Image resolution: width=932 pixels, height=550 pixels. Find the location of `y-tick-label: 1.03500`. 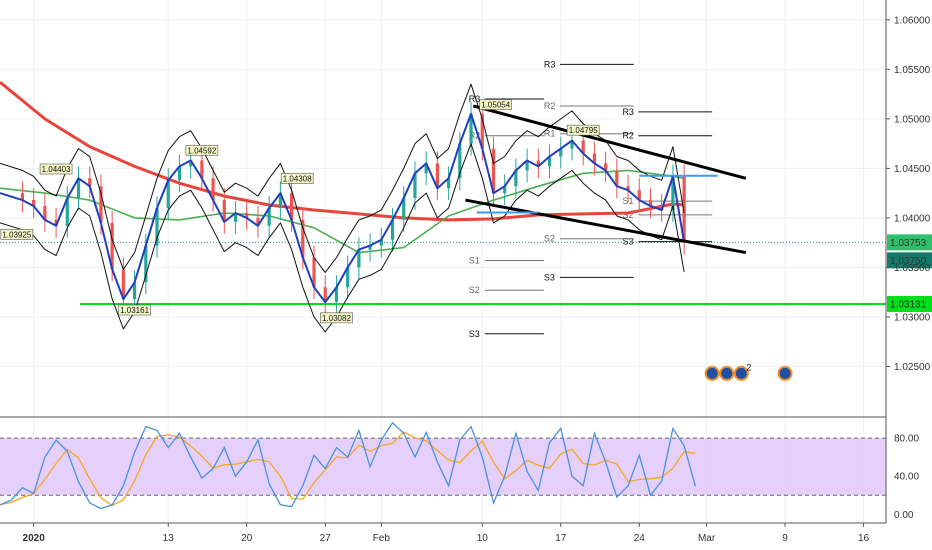

y-tick-label: 1.03500 is located at coordinates (912, 268).